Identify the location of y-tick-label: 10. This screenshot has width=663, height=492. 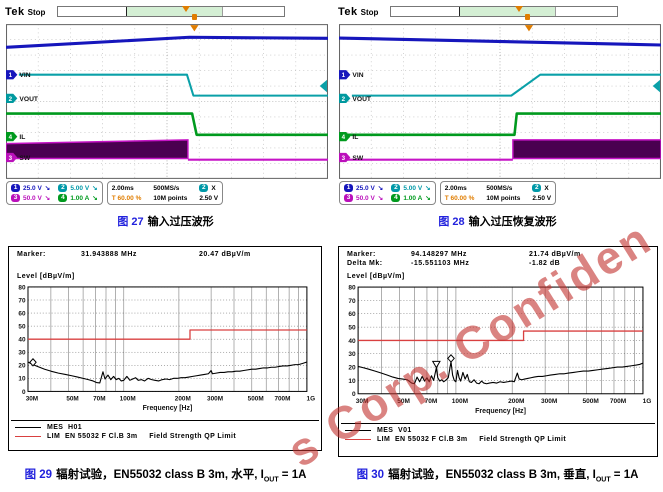
(352, 381).